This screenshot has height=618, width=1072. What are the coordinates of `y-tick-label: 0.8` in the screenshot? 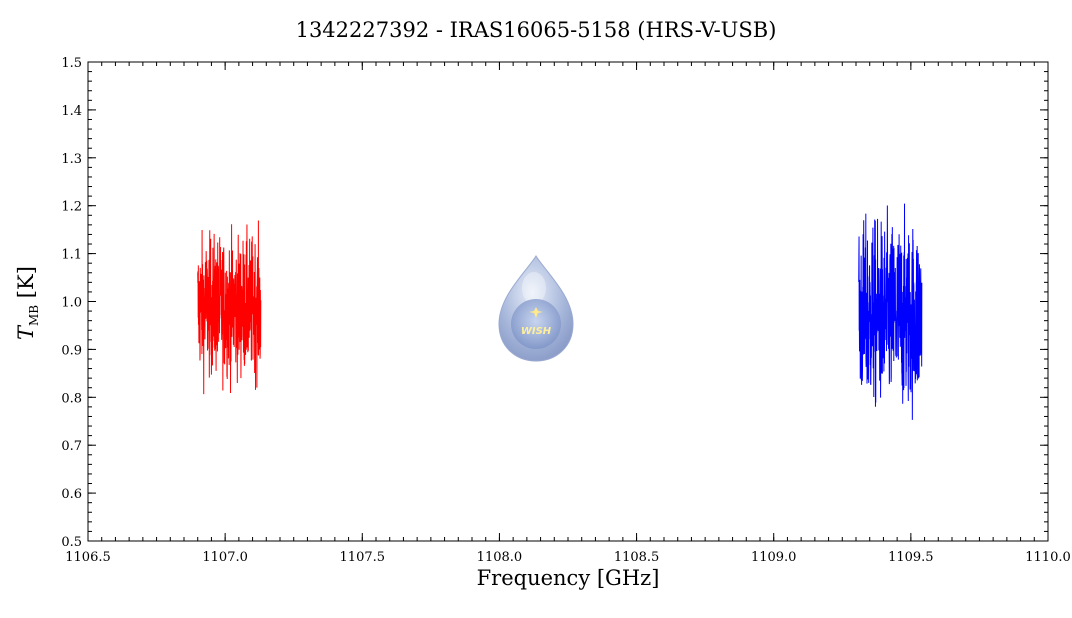 It's located at (71, 398).